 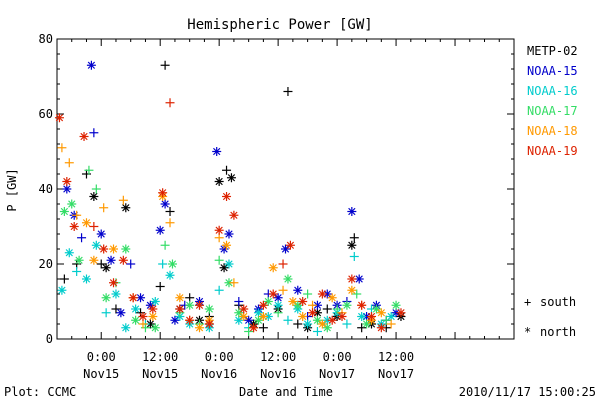 I want to click on y-tick-label: 40, so click(x=46, y=189).